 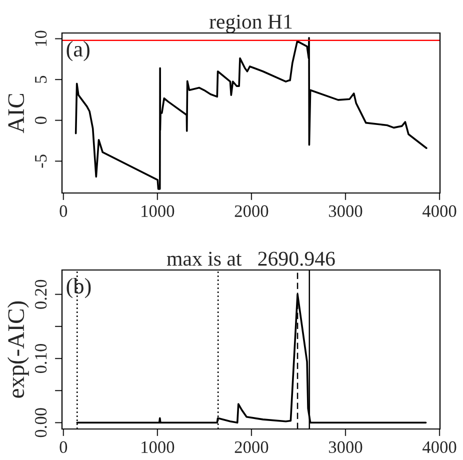 I want to click on y-tick-label: -5, so click(x=41, y=161).